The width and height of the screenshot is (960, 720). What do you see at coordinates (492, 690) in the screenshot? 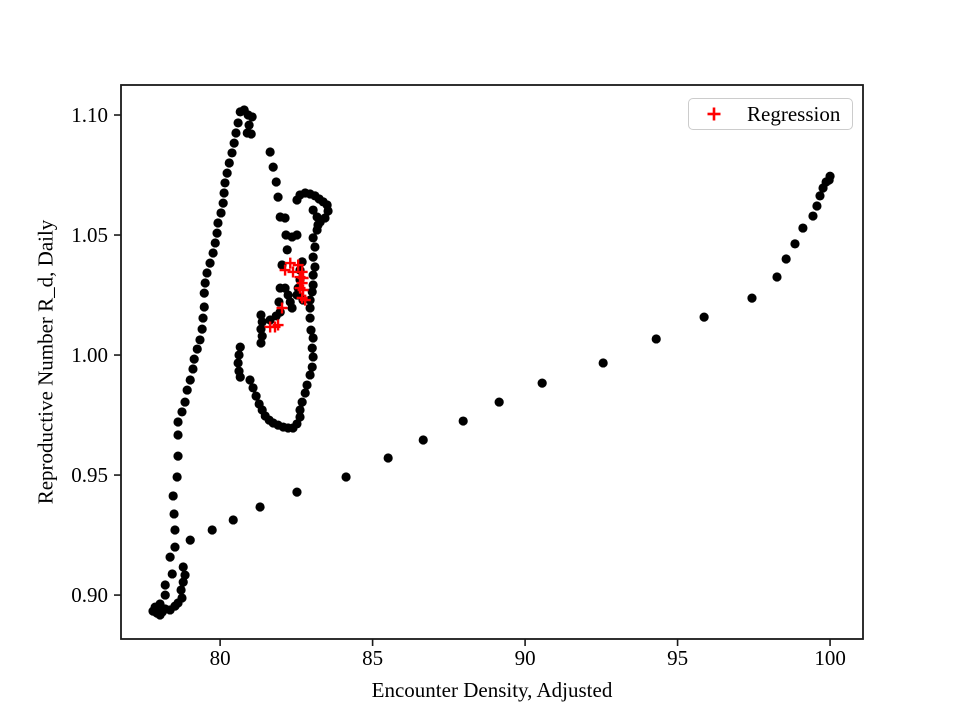
I see `x-axis-label: Encounter Density, Adjusted` at bounding box center [492, 690].